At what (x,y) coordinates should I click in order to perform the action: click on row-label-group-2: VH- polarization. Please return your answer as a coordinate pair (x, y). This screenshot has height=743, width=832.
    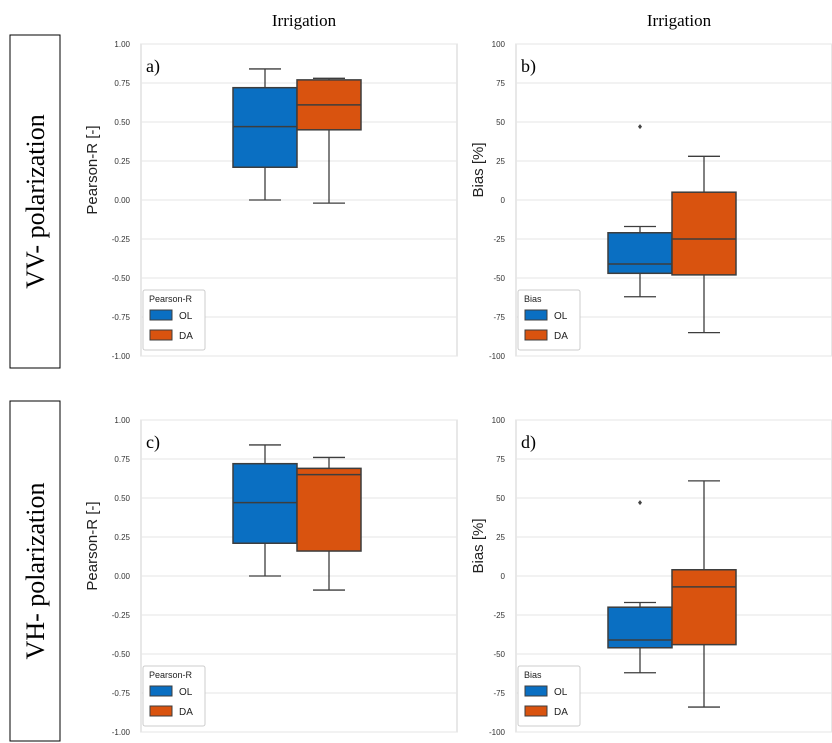
    Looking at the image, I should click on (35, 571).